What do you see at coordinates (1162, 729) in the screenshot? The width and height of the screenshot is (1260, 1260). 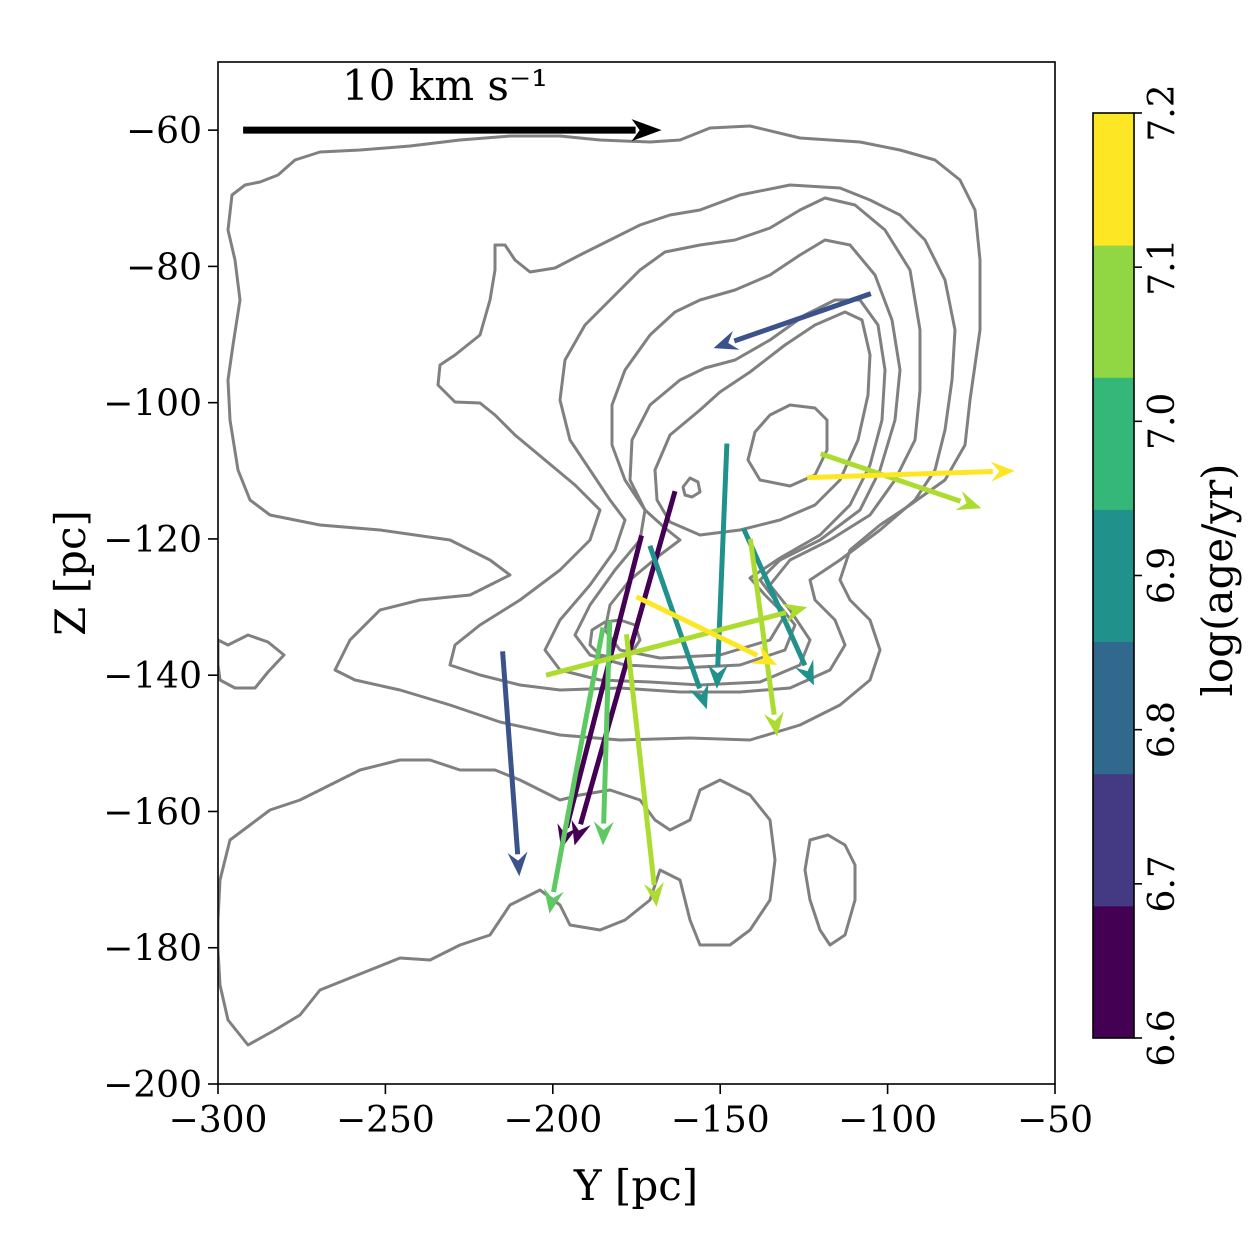 I see `colorbar-tick-label: 6.8` at bounding box center [1162, 729].